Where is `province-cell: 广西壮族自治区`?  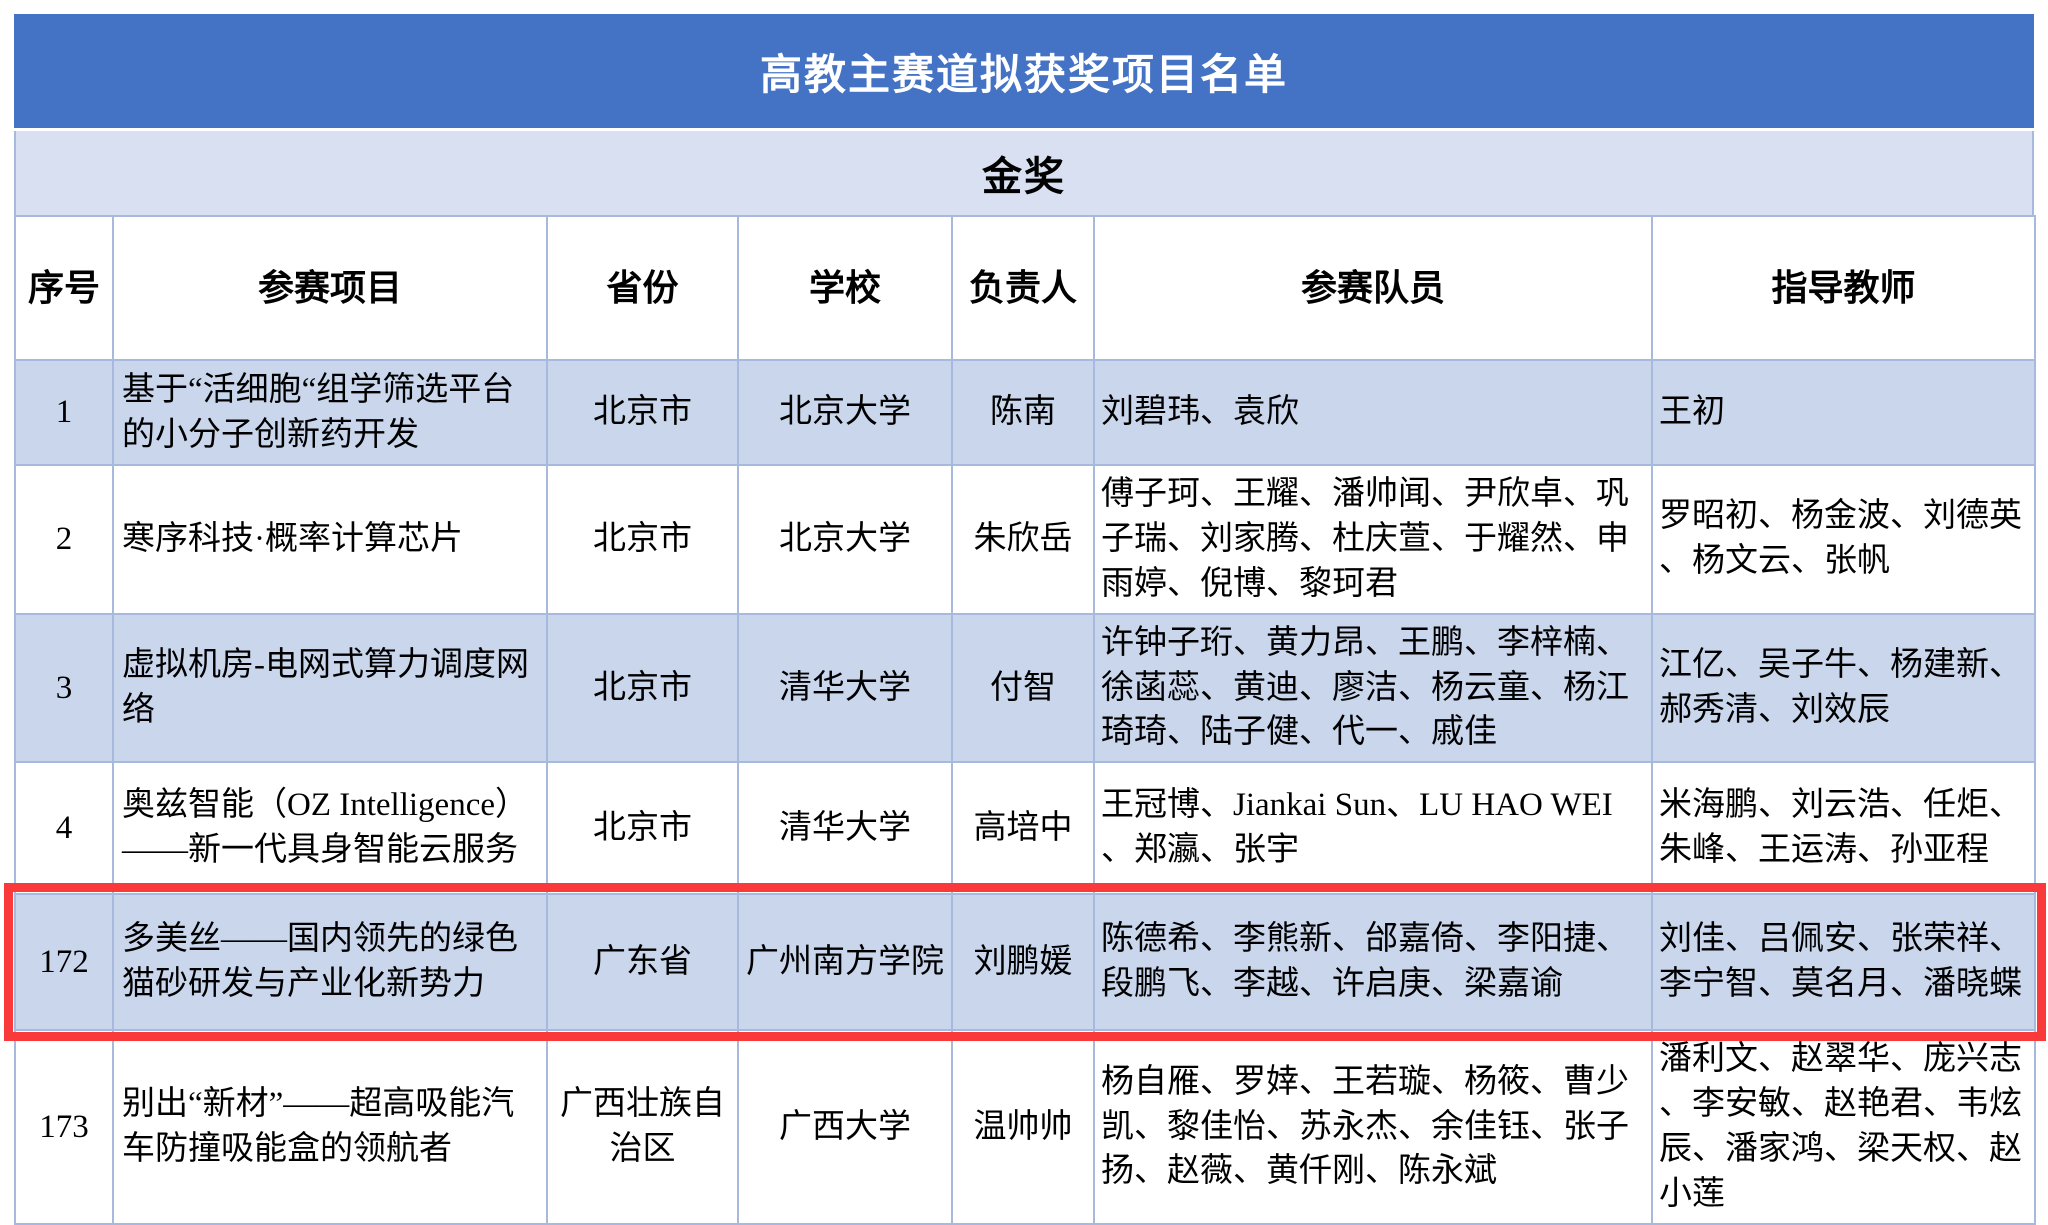 province-cell: 广西壮族自治区 is located at coordinates (642, 1127).